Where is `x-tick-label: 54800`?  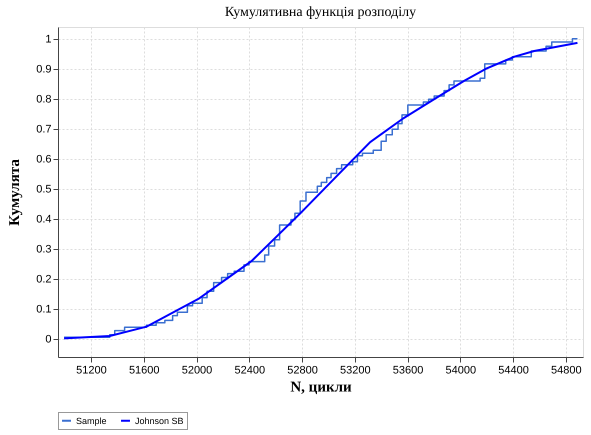
x-tick-label: 54800 is located at coordinates (566, 370).